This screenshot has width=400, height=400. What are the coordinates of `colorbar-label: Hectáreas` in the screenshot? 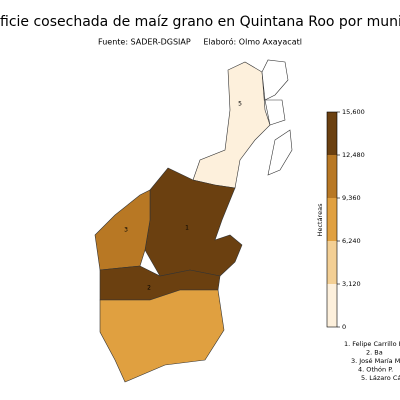 It's located at (320, 220).